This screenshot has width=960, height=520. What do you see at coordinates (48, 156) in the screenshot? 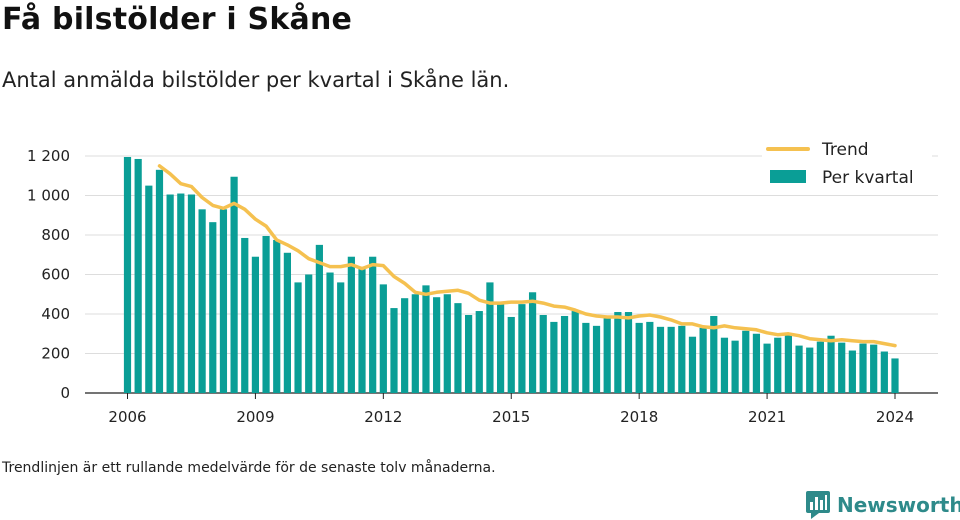
I see `y-tick-label: 1 200` at bounding box center [48, 156].